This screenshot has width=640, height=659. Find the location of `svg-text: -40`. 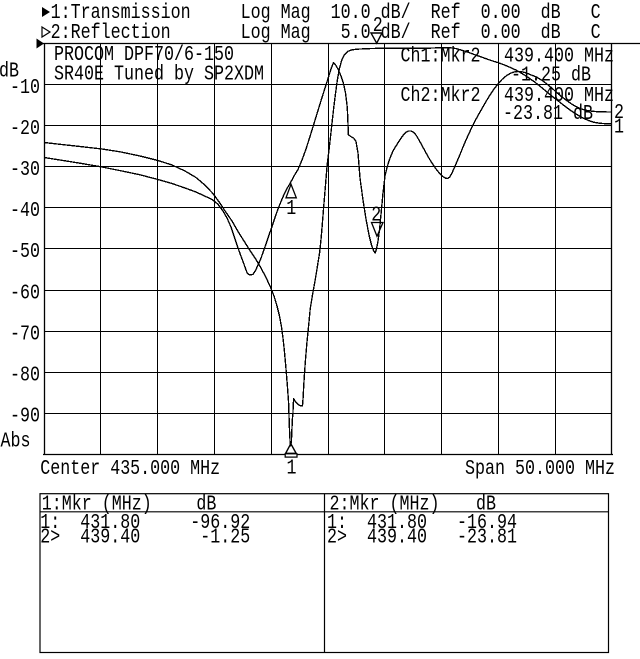

svg-text: -40 is located at coordinates (25, 211).